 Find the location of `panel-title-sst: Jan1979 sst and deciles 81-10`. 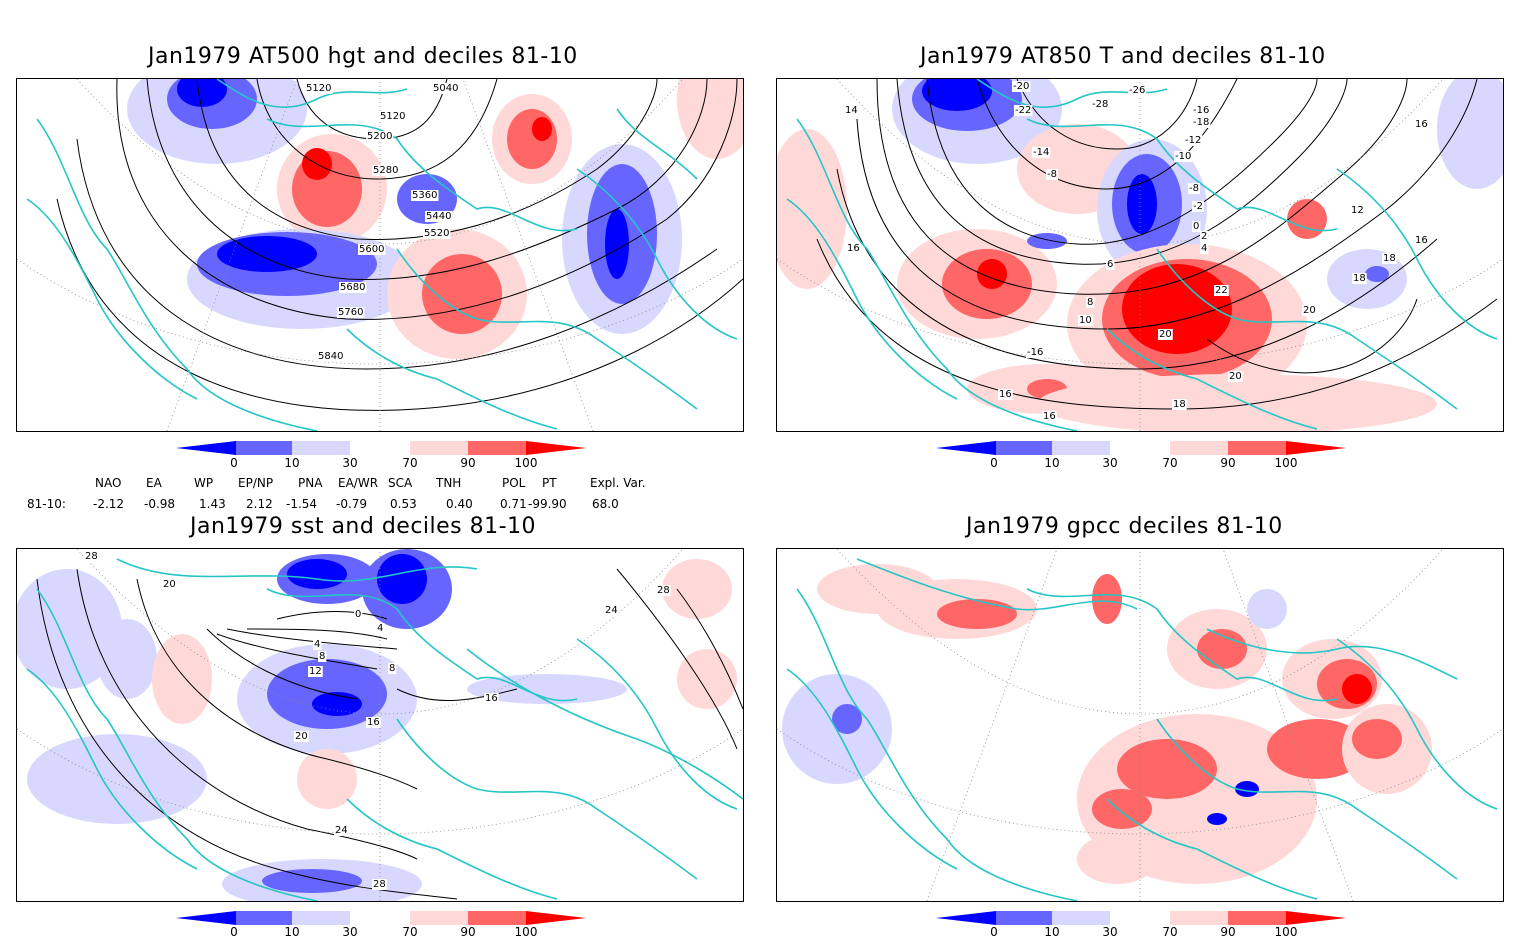

panel-title-sst: Jan1979 sst and deciles 81-10 is located at coordinates (363, 526).